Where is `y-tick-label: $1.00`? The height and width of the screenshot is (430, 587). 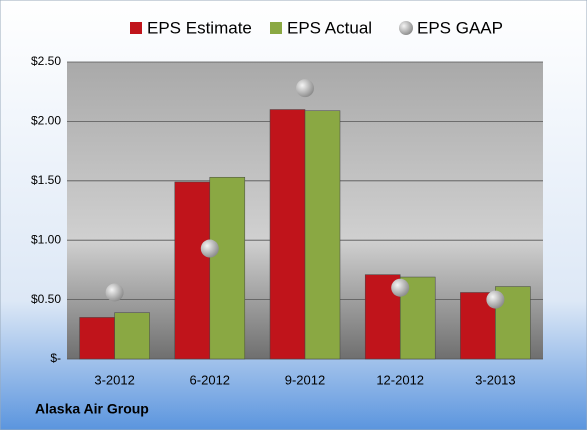
y-tick-label: $1.00 is located at coordinates (46, 239).